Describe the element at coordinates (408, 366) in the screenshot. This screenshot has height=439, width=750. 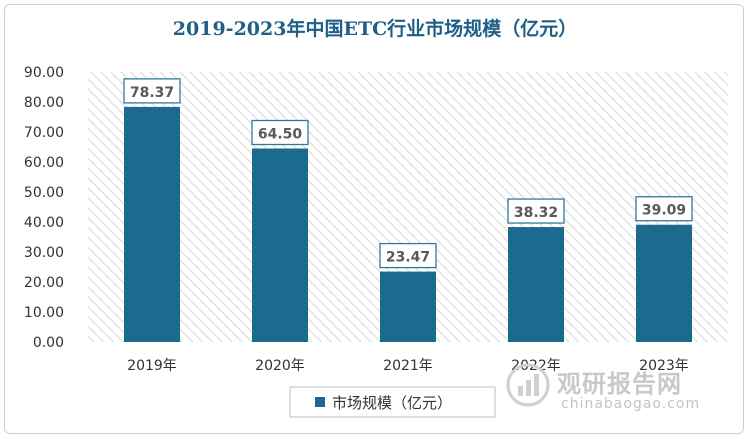
I see `x-tick-label: 2021年` at that location.